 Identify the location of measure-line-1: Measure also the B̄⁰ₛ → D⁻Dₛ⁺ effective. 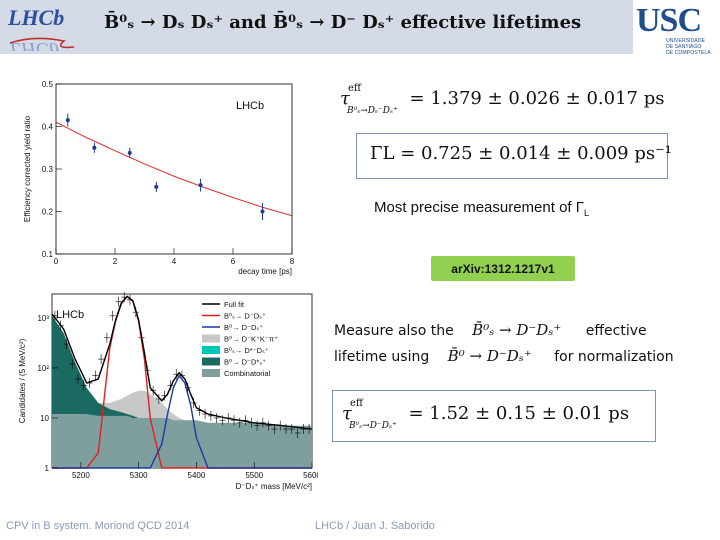
(490, 330).